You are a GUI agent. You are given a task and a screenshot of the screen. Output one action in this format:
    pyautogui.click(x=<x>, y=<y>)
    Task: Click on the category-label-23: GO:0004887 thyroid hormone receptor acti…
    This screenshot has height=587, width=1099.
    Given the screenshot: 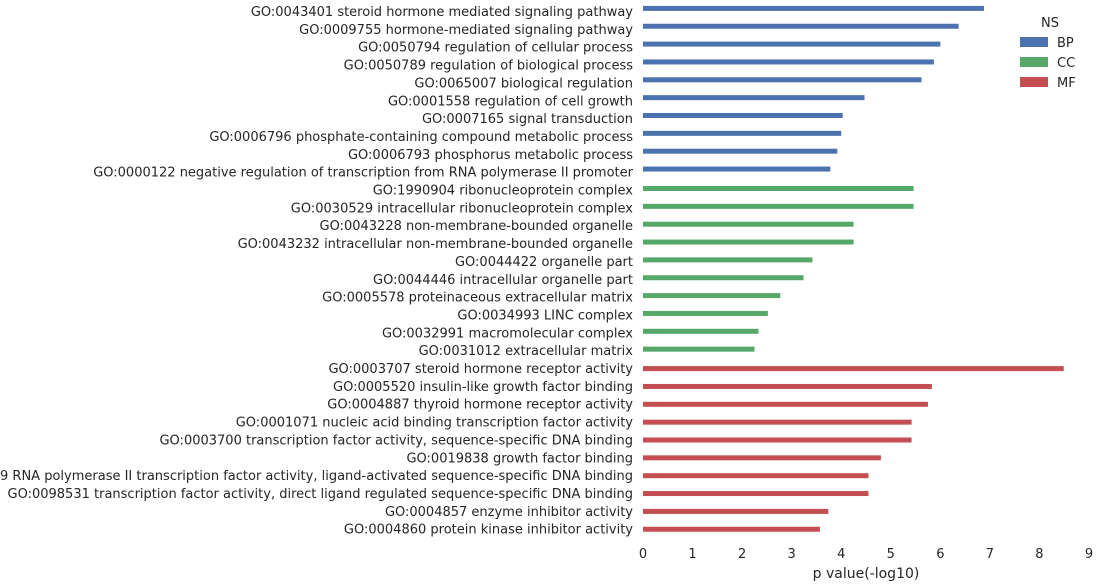 What is the action you would take?
    pyautogui.click(x=480, y=405)
    